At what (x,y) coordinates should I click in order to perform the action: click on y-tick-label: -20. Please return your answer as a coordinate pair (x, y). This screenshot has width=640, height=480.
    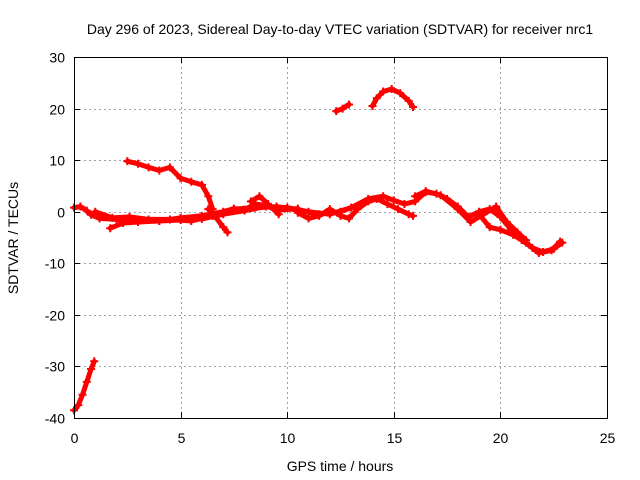
    Looking at the image, I should click on (55, 316).